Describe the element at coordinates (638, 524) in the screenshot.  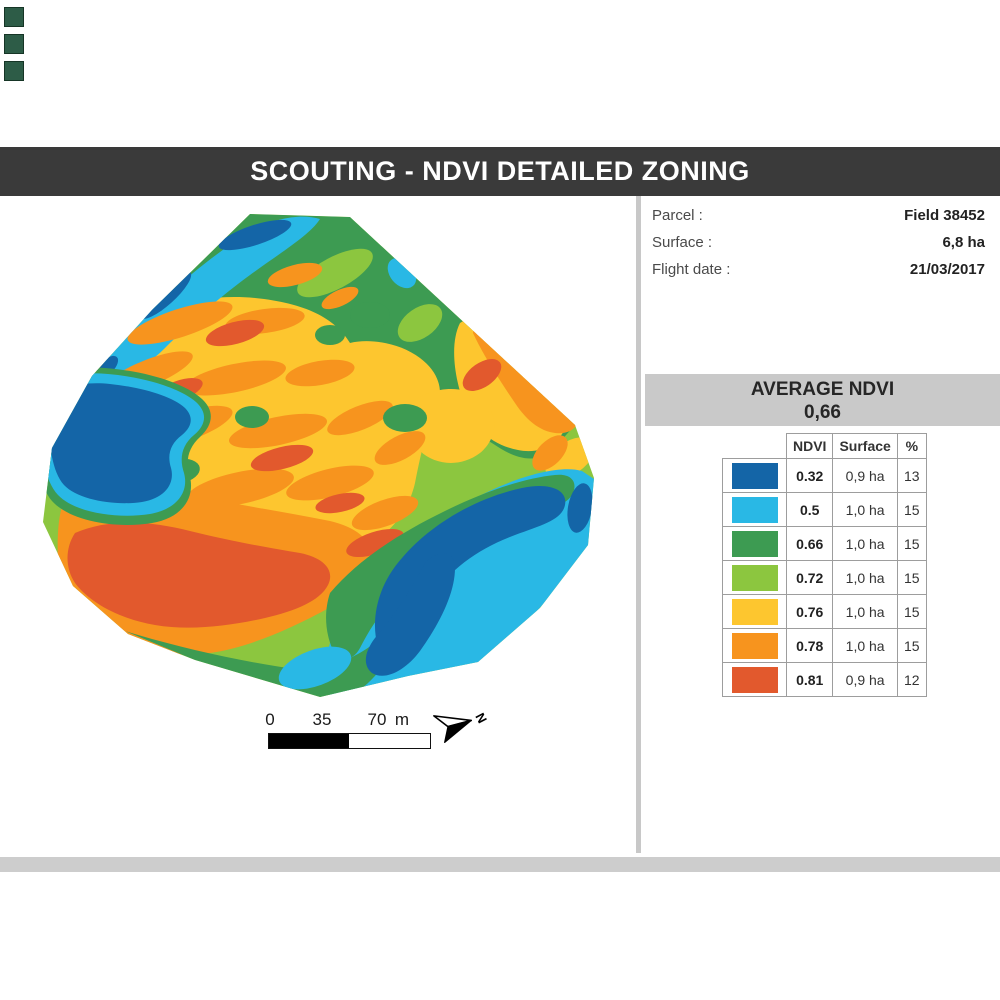
I see `vertical-divider` at that location.